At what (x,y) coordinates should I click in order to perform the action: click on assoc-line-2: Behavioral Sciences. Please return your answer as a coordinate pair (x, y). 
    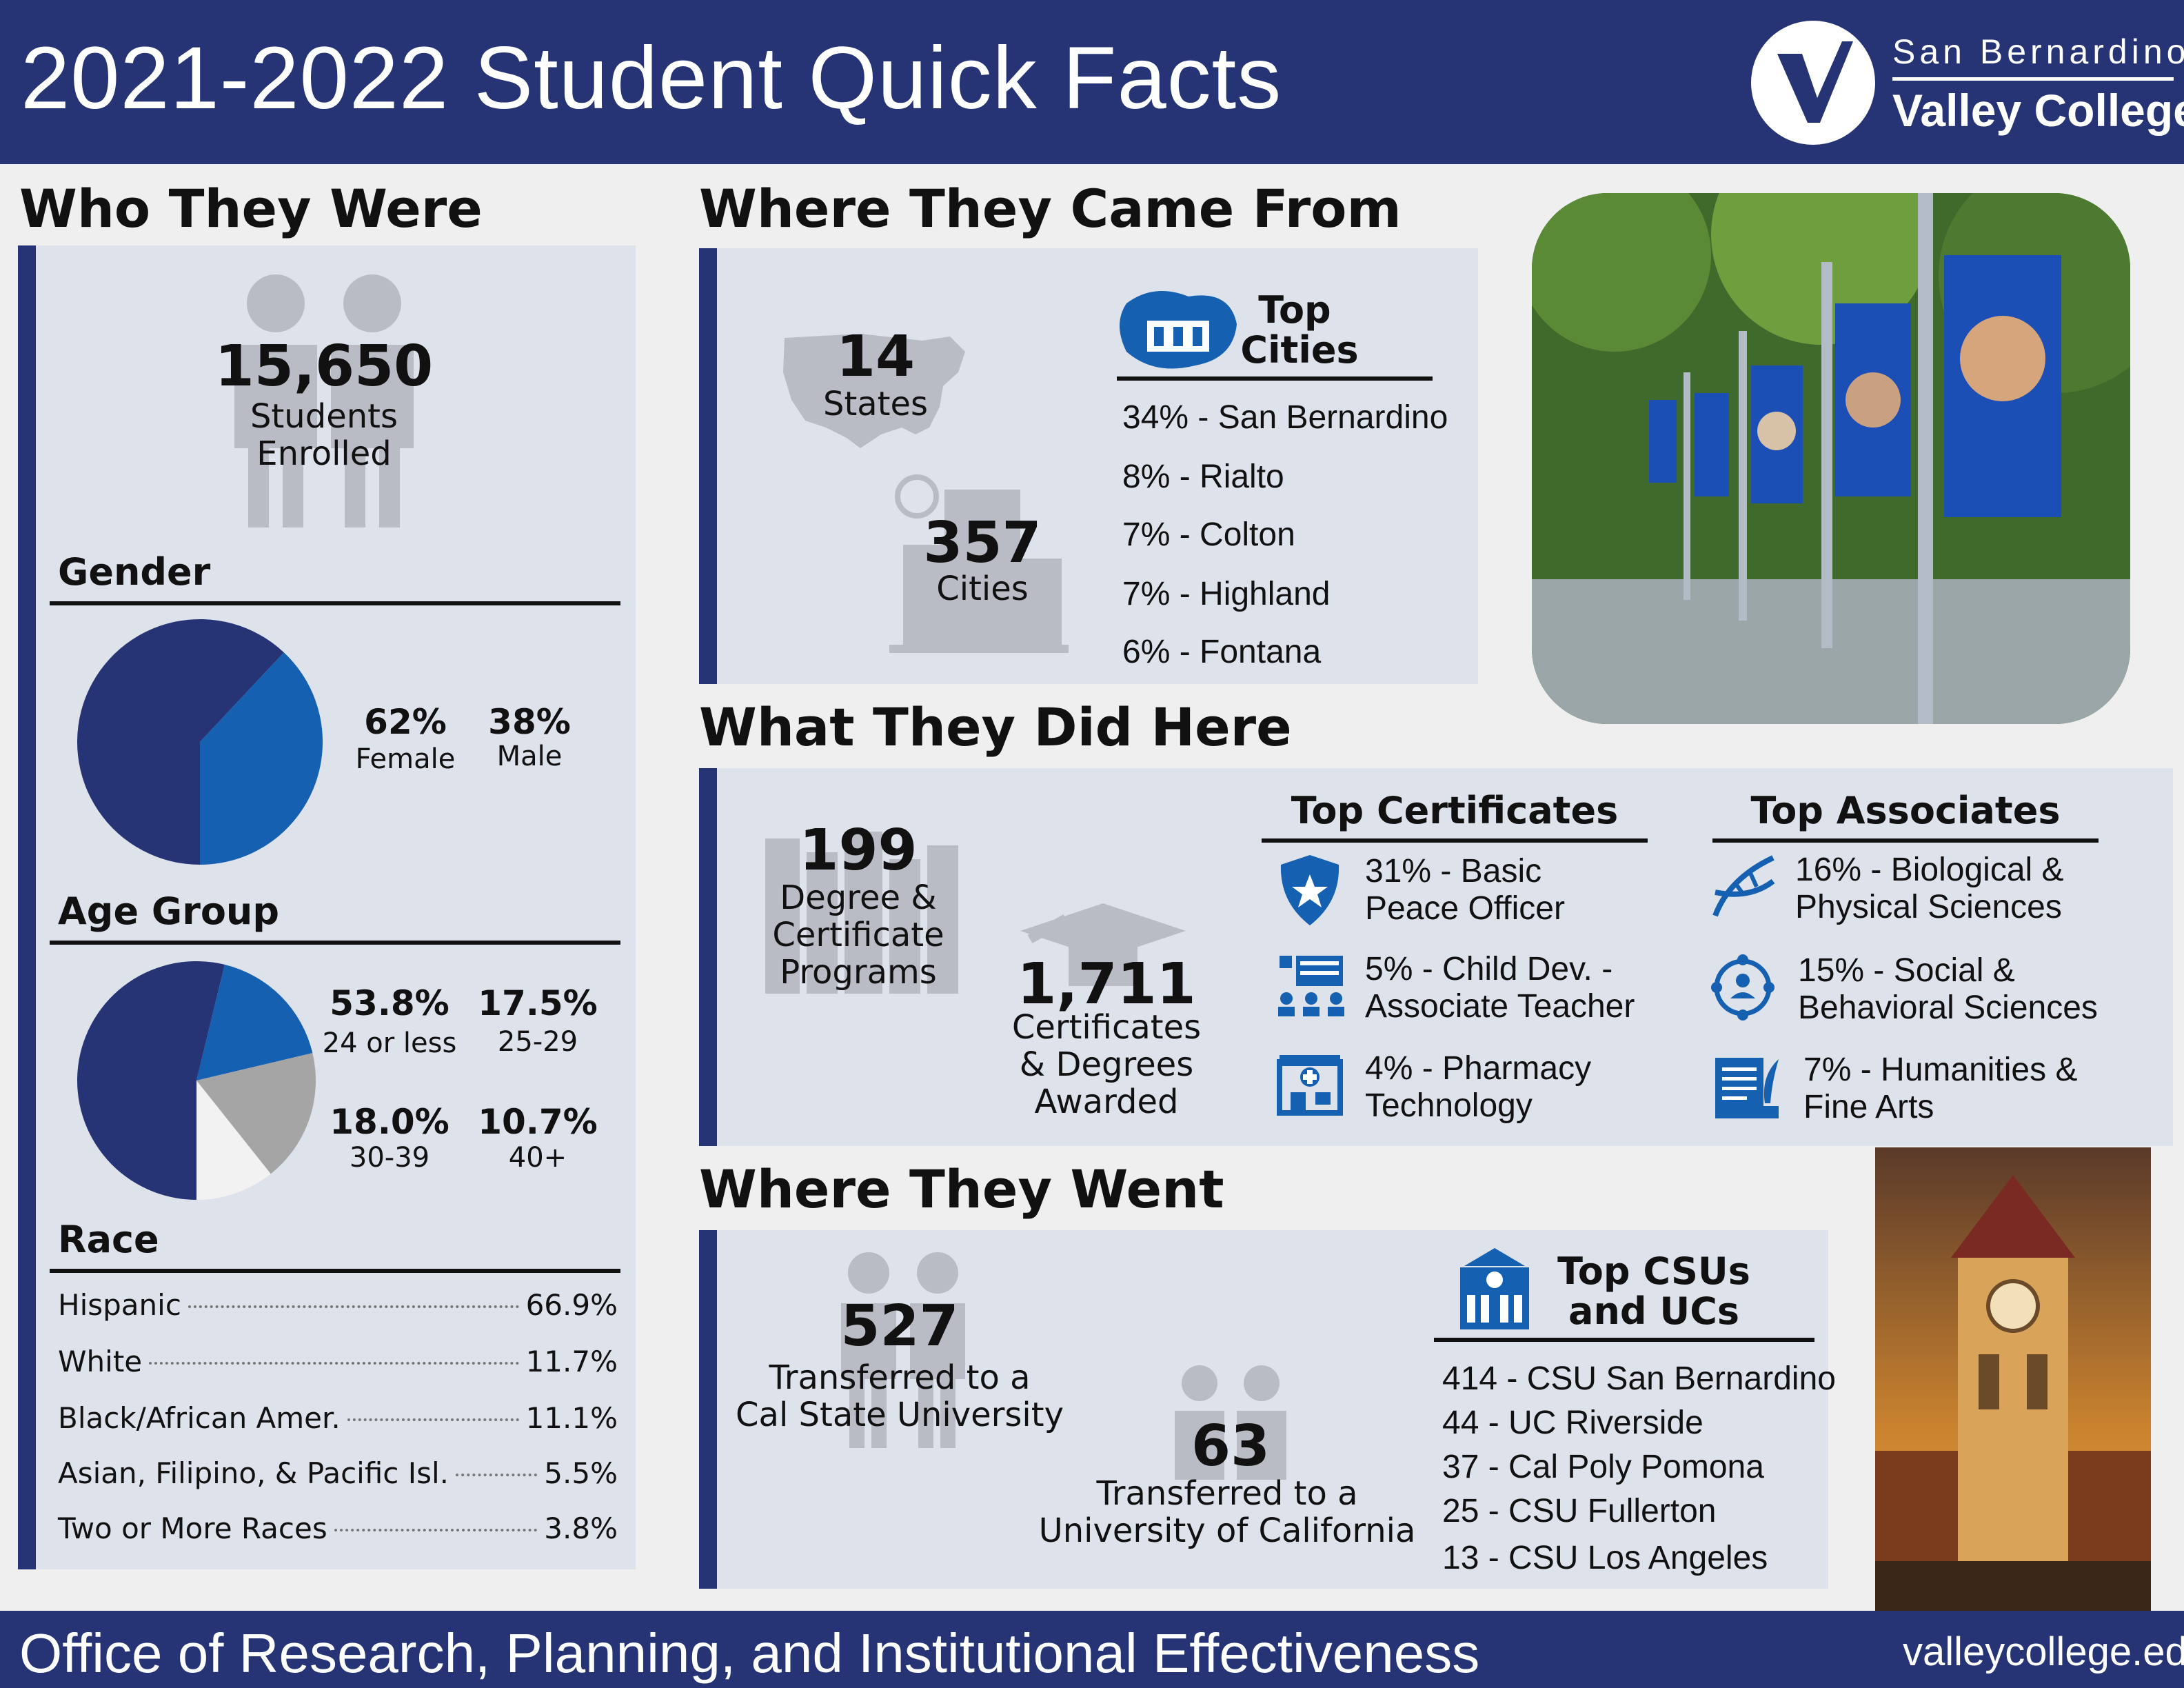
    Looking at the image, I should click on (1948, 1008).